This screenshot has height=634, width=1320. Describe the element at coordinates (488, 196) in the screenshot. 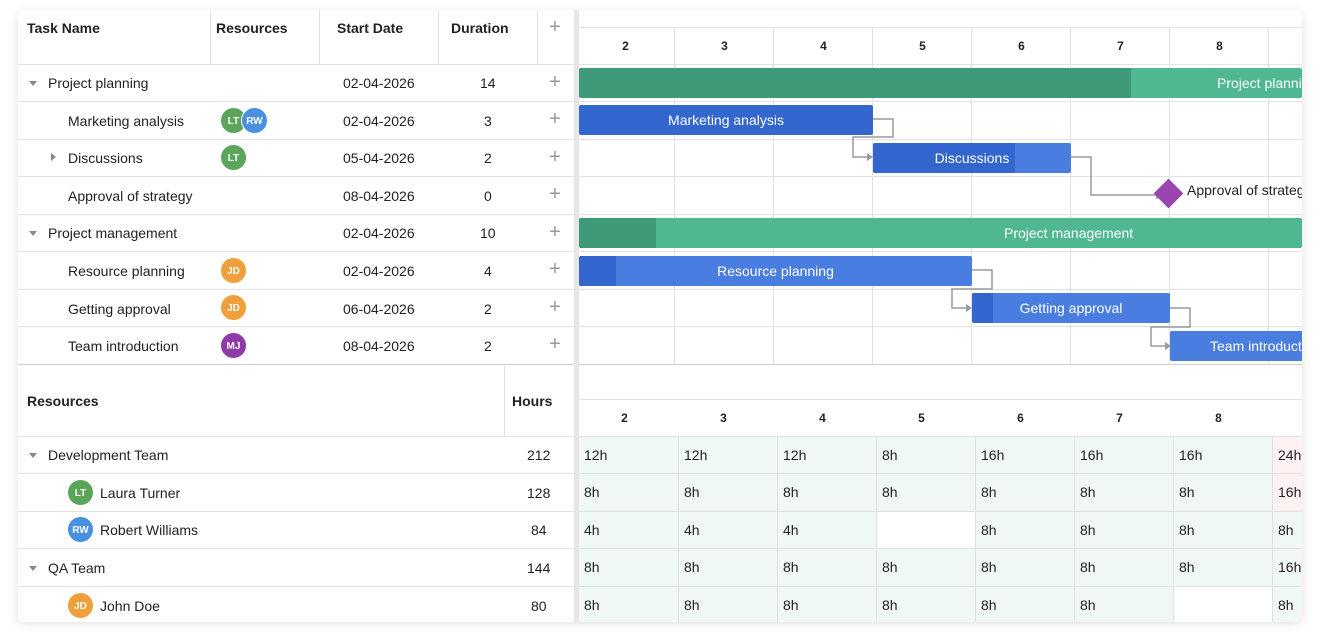

I see `task-duration: 0` at that location.